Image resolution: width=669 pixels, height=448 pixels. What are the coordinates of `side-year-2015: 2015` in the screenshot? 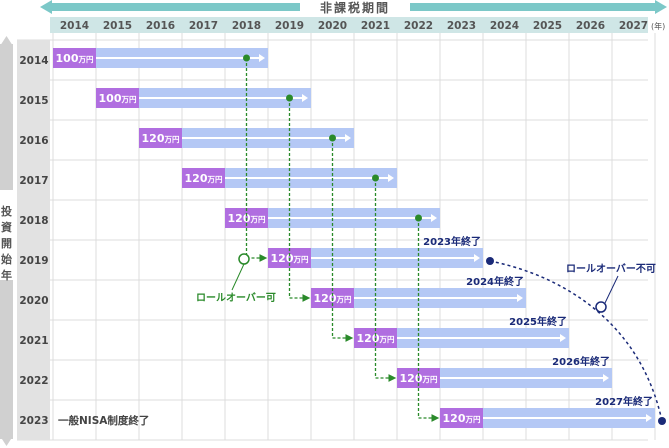 It's located at (33, 101).